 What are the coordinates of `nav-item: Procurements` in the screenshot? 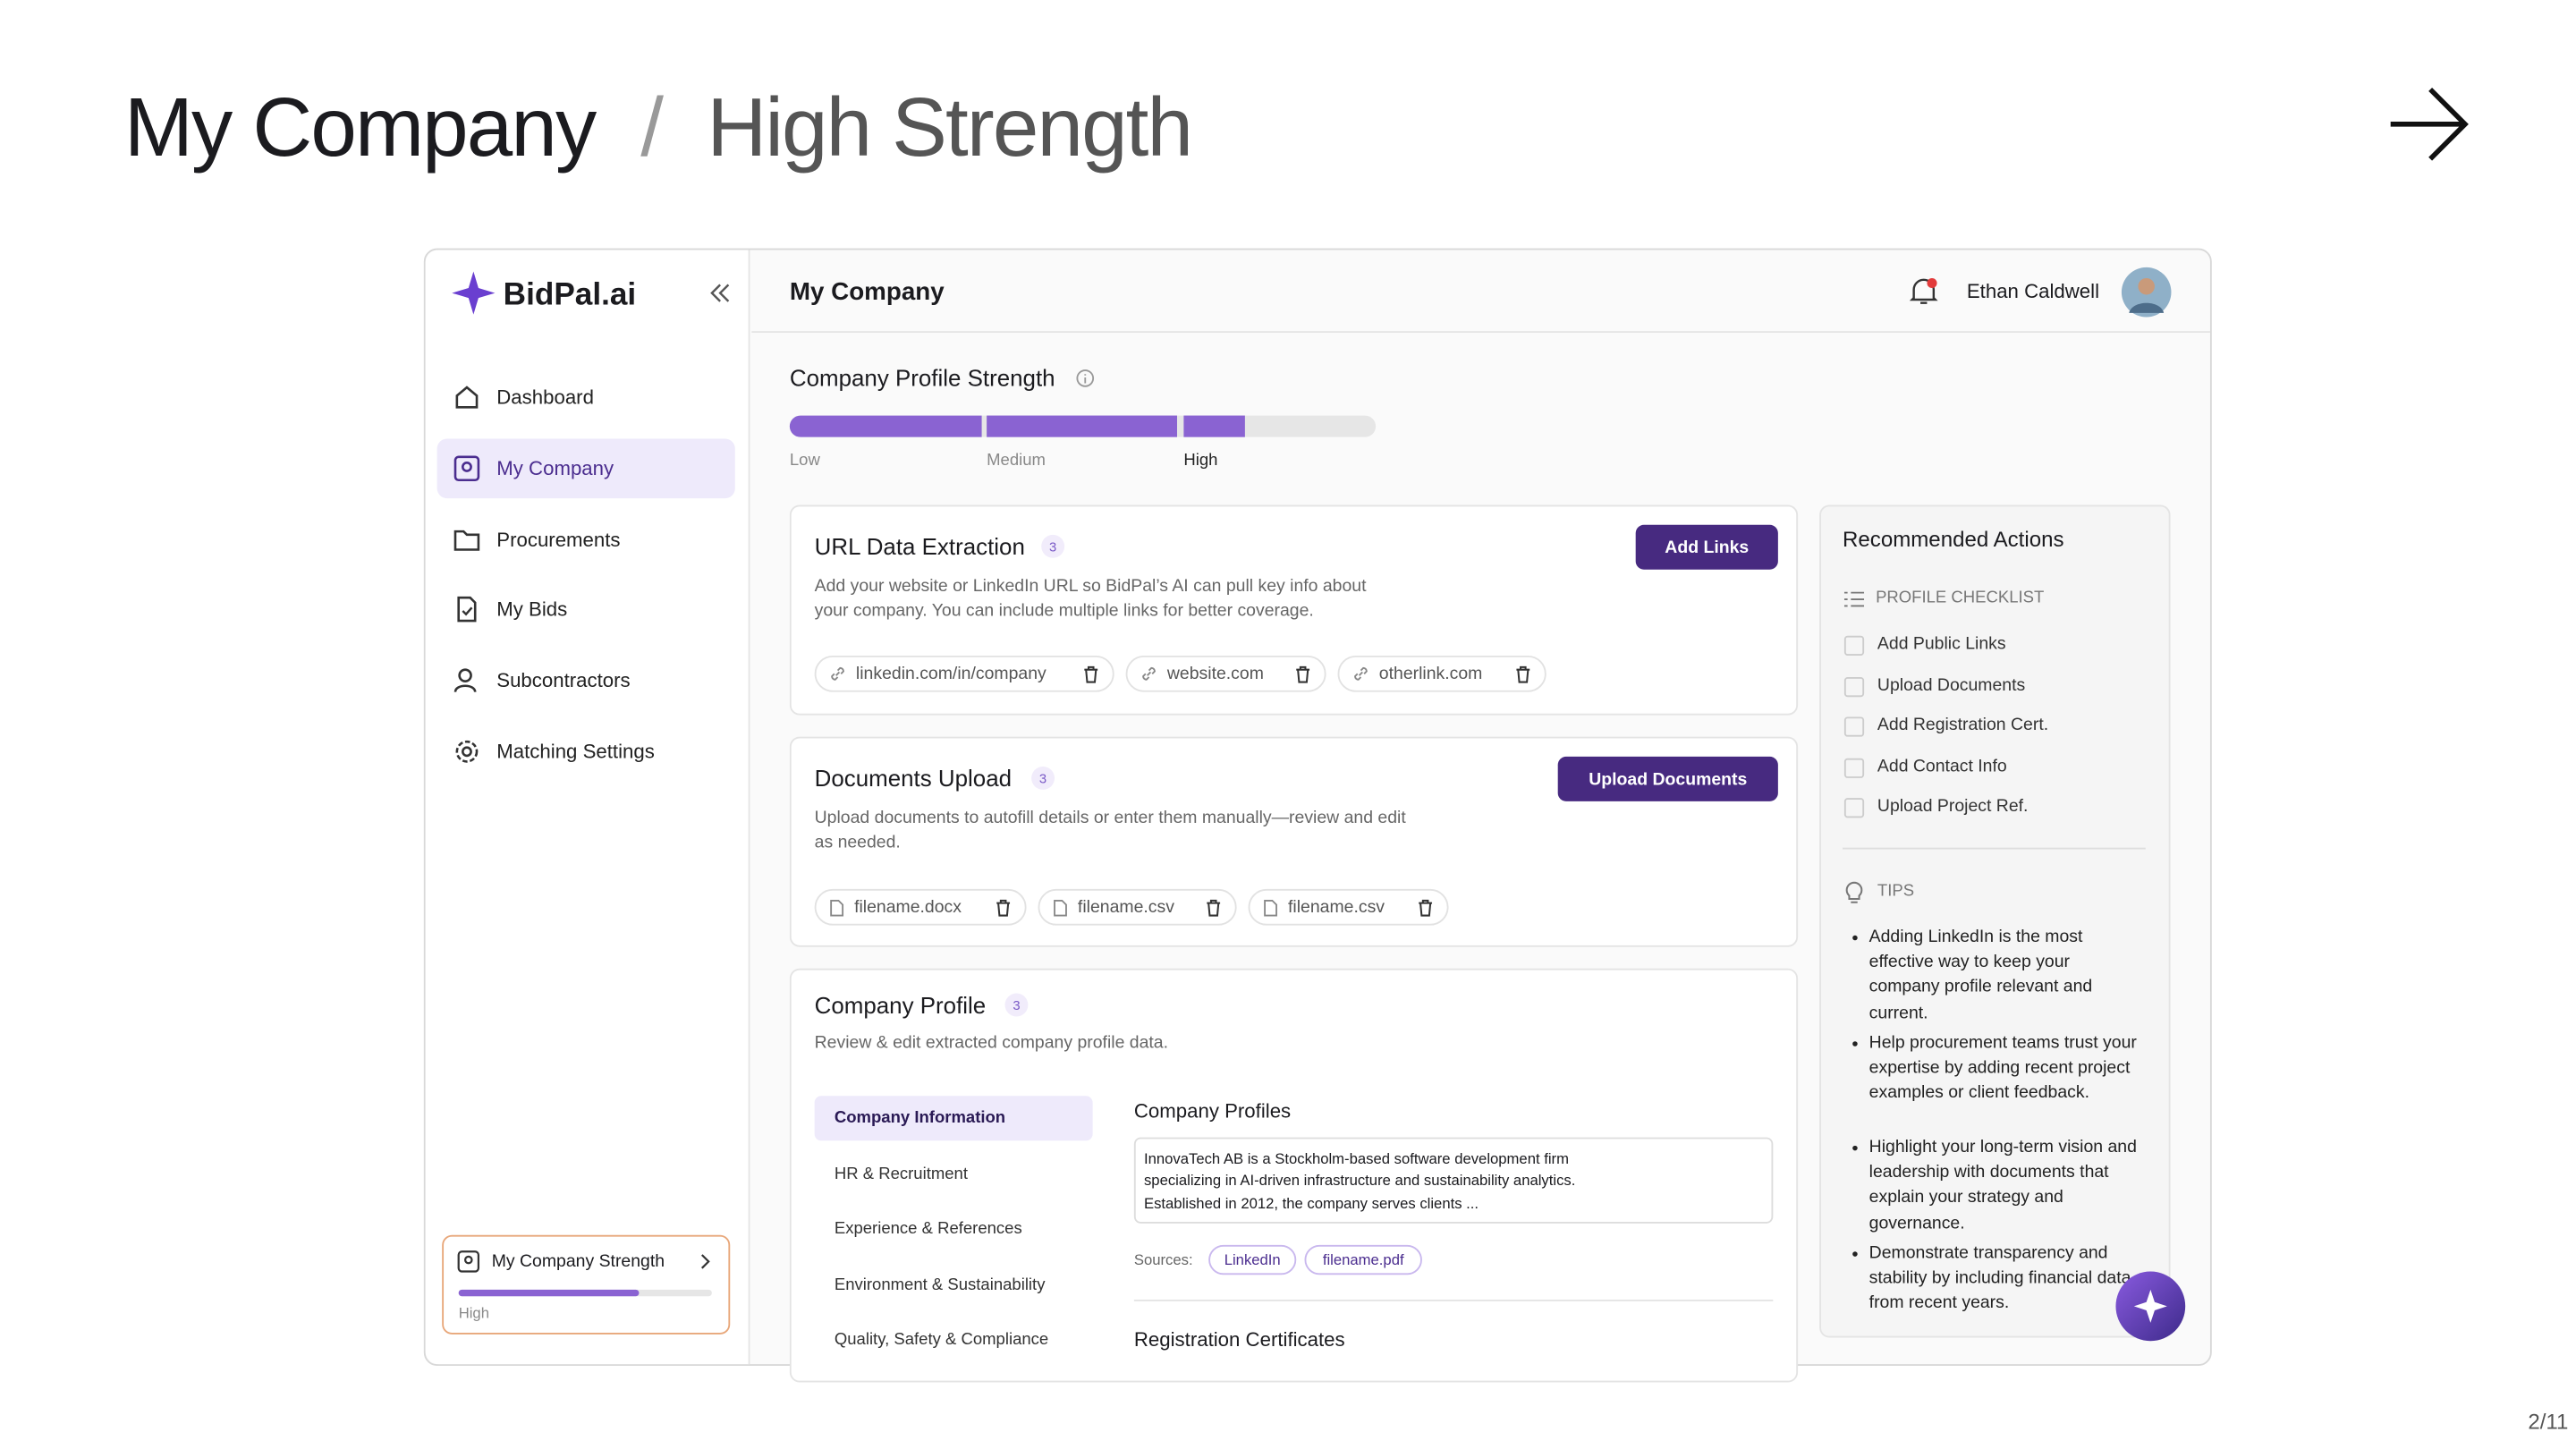 It's located at (586, 540).